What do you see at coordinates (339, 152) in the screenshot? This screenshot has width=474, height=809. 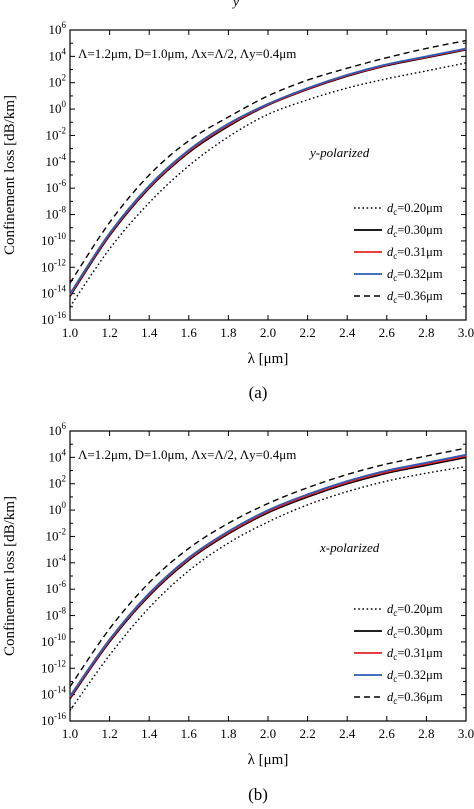 I see `polarization-label: y-polarized` at bounding box center [339, 152].